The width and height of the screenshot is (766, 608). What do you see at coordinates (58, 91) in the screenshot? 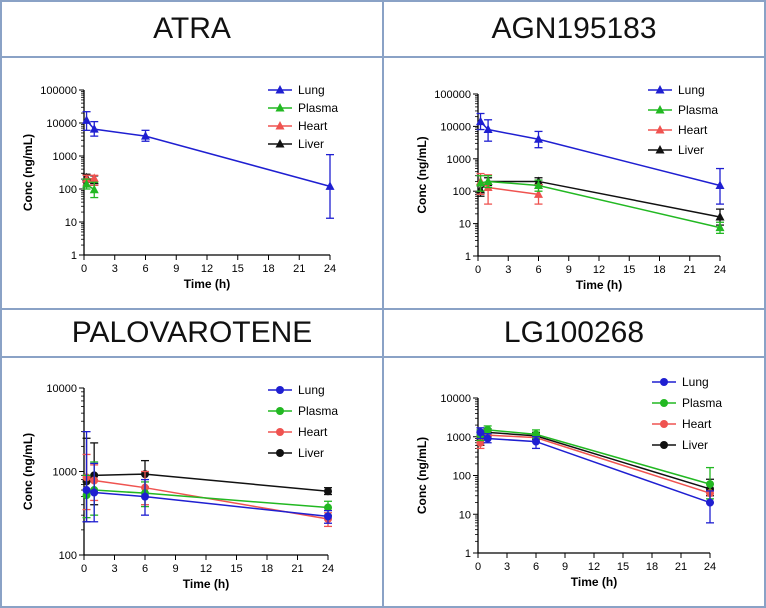
I see `y-tick-label: 100000` at bounding box center [58, 91].